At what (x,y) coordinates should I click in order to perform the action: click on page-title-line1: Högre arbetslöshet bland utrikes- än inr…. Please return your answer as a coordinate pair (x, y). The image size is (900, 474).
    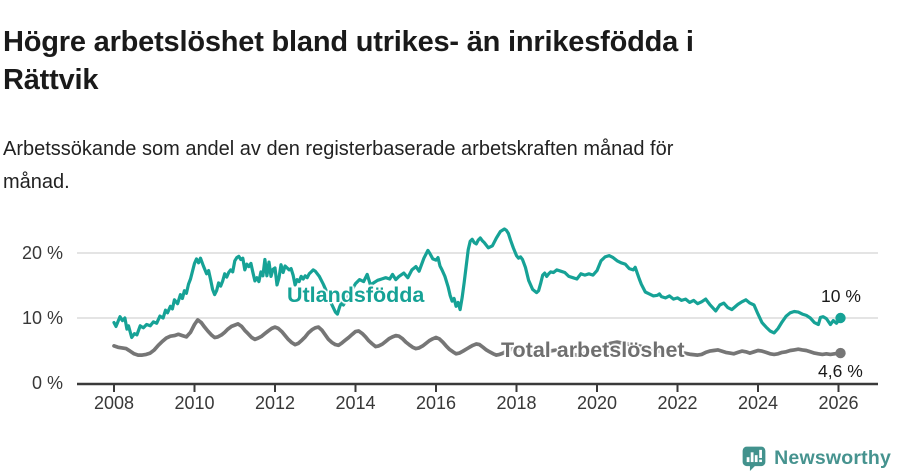
    Looking at the image, I should click on (348, 42).